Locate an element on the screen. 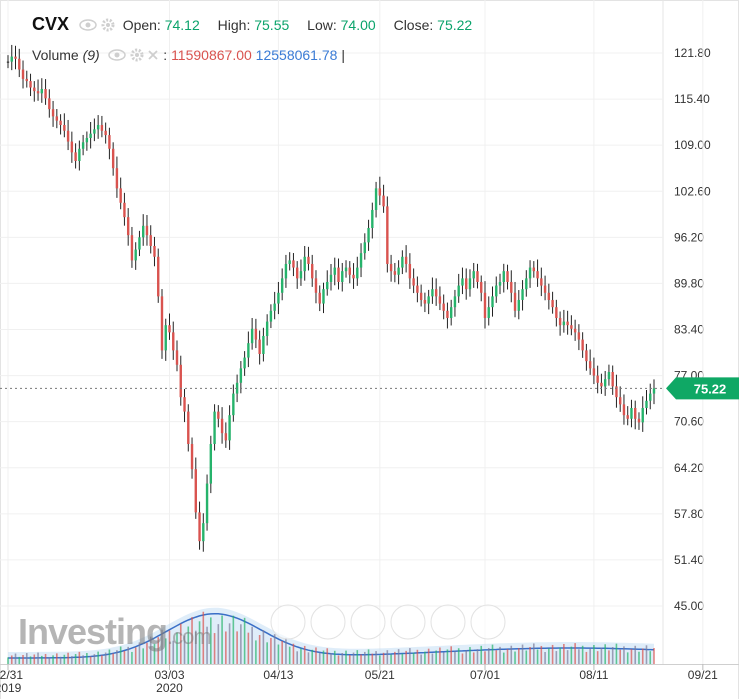 The height and width of the screenshot is (699, 739). arrow-left-icon is located at coordinates (288, 622).